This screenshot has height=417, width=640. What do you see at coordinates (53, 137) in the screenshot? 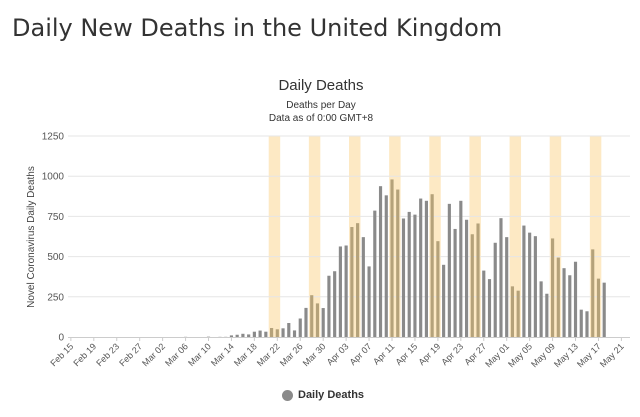
I see `y-tick-label: 1250` at bounding box center [53, 137].